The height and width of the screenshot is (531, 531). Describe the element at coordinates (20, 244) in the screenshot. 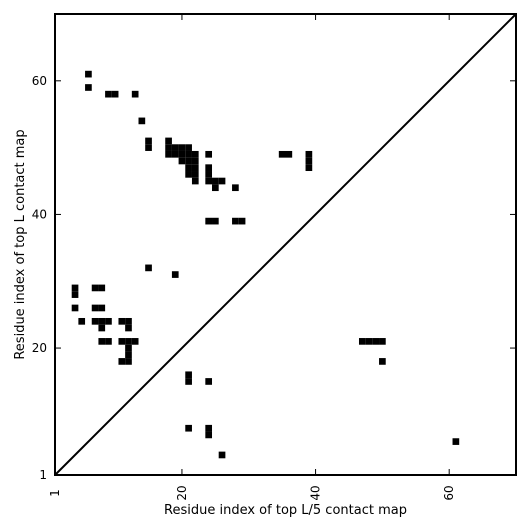

I see `y-axis-label: Residue index of top L contact map` at that location.